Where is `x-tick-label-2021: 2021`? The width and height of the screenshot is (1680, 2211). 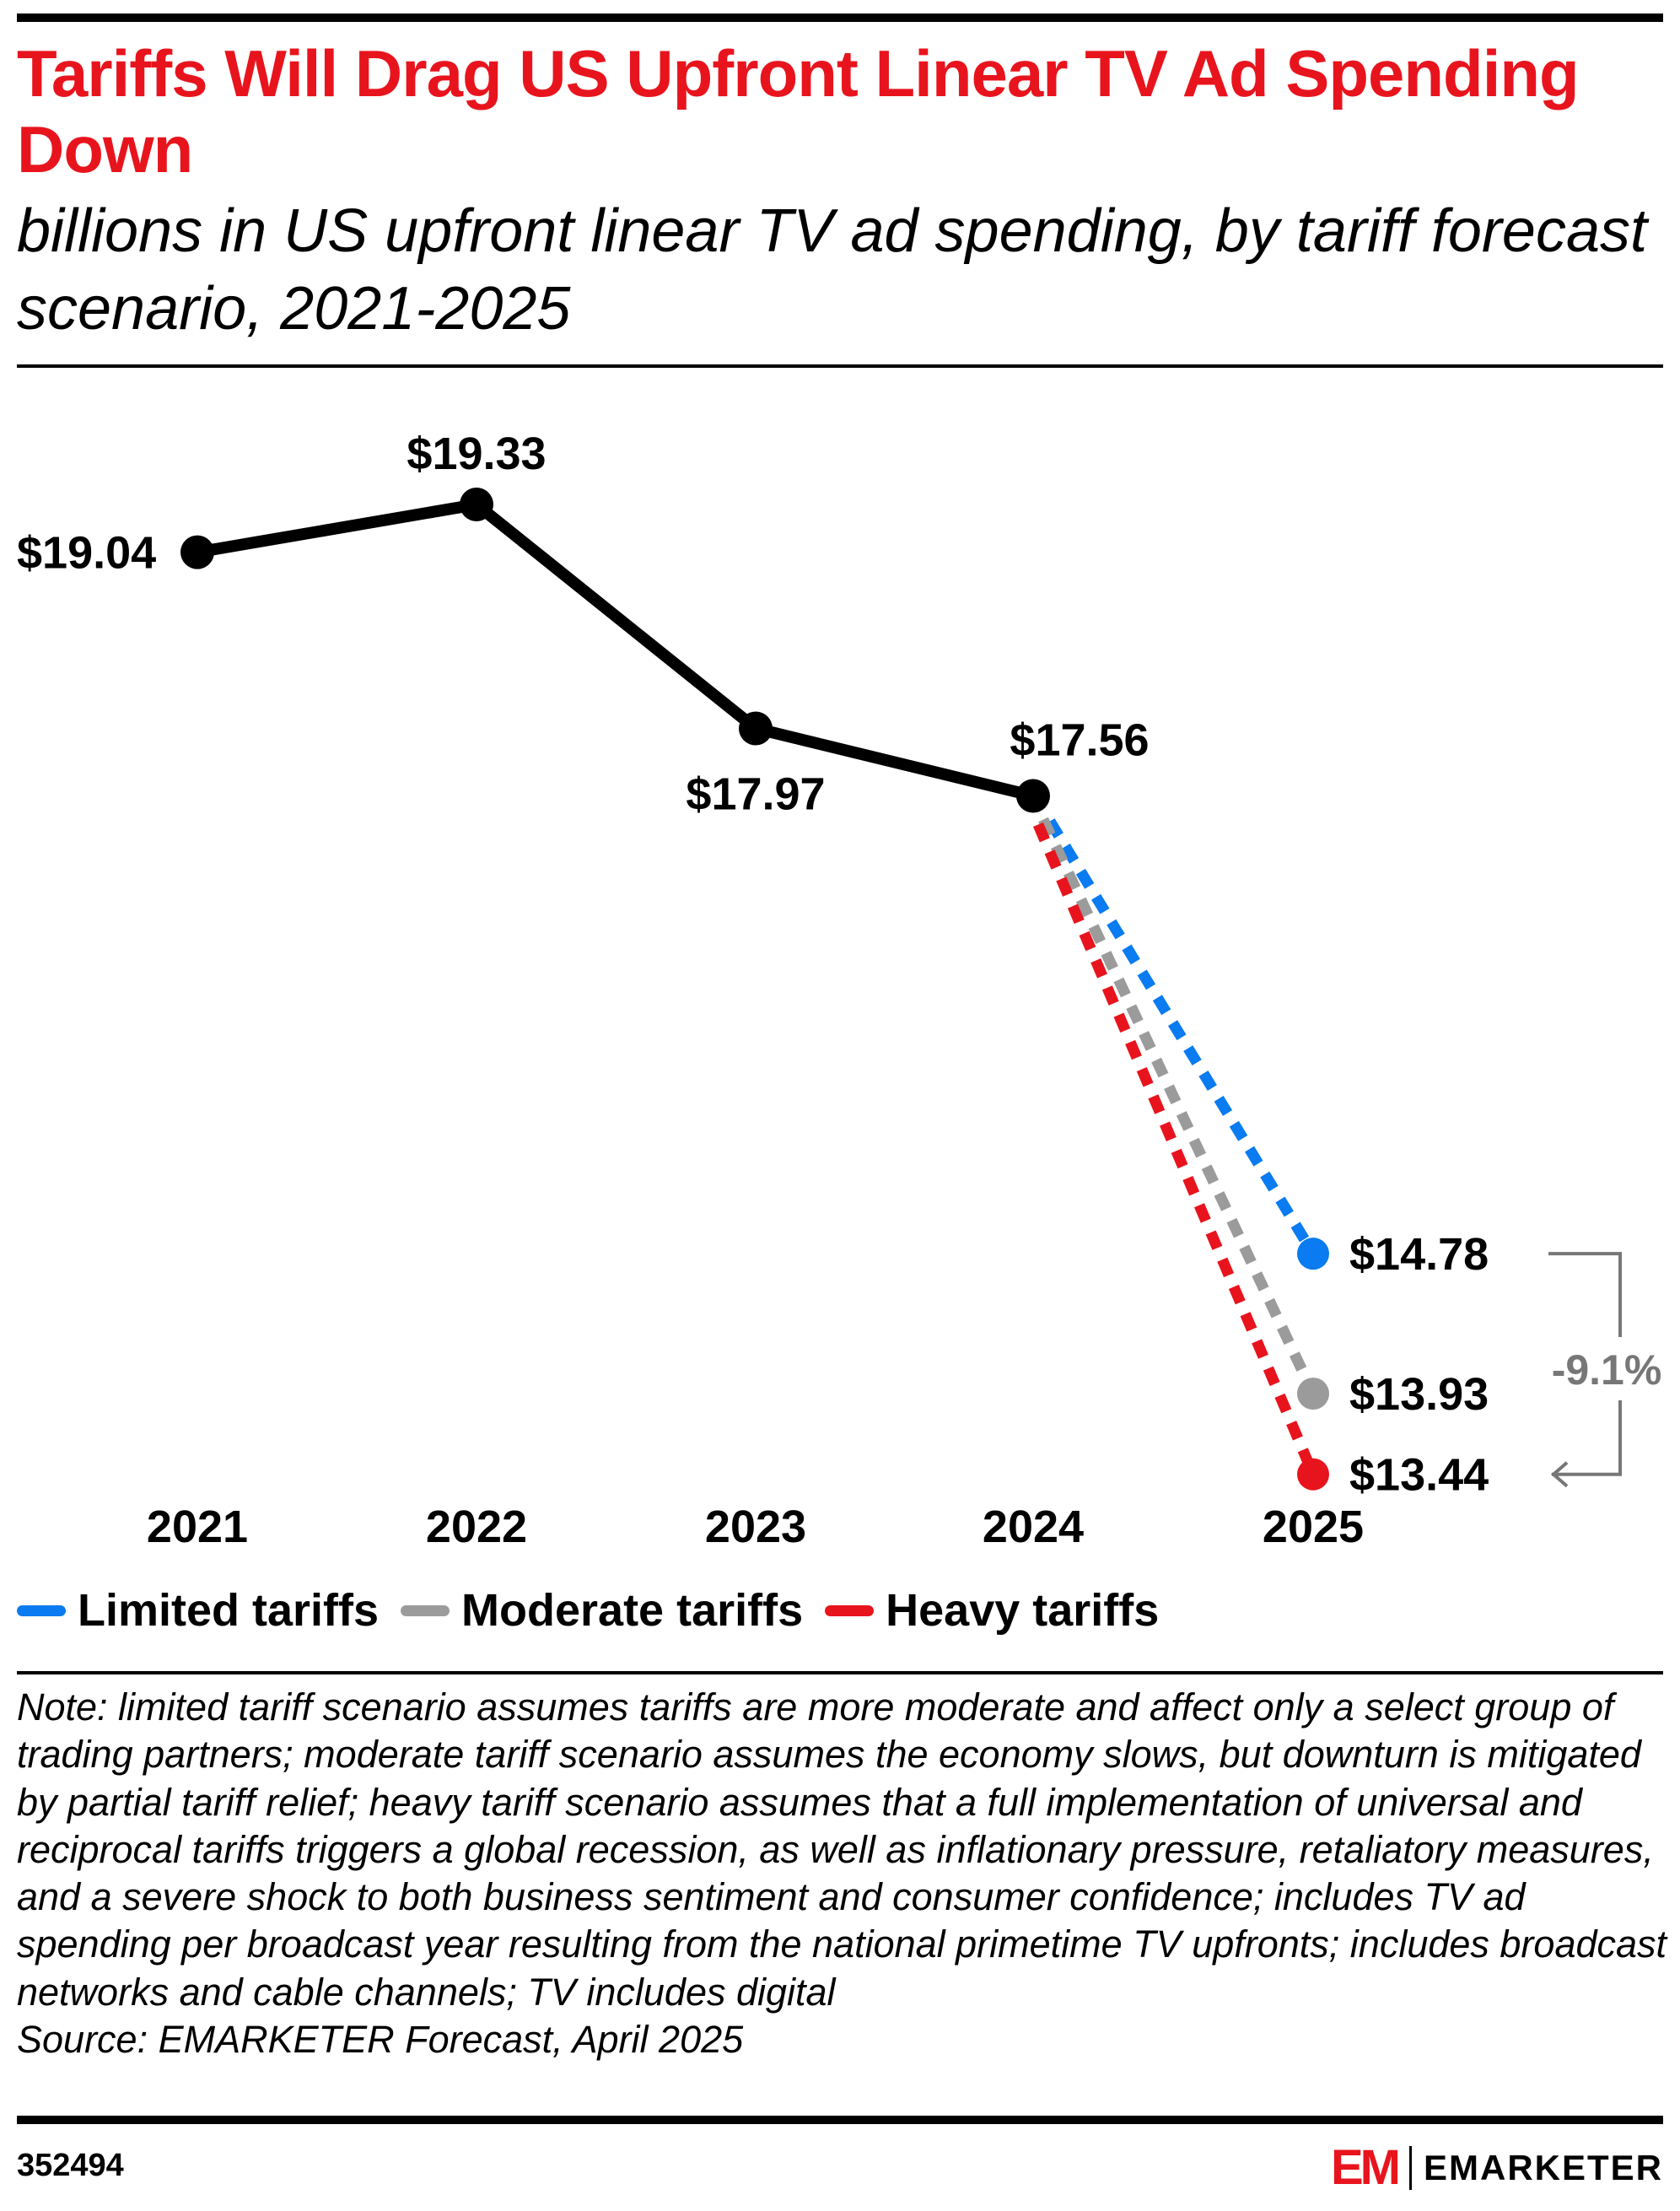
x-tick-label-2021: 2021 is located at coordinates (197, 1527).